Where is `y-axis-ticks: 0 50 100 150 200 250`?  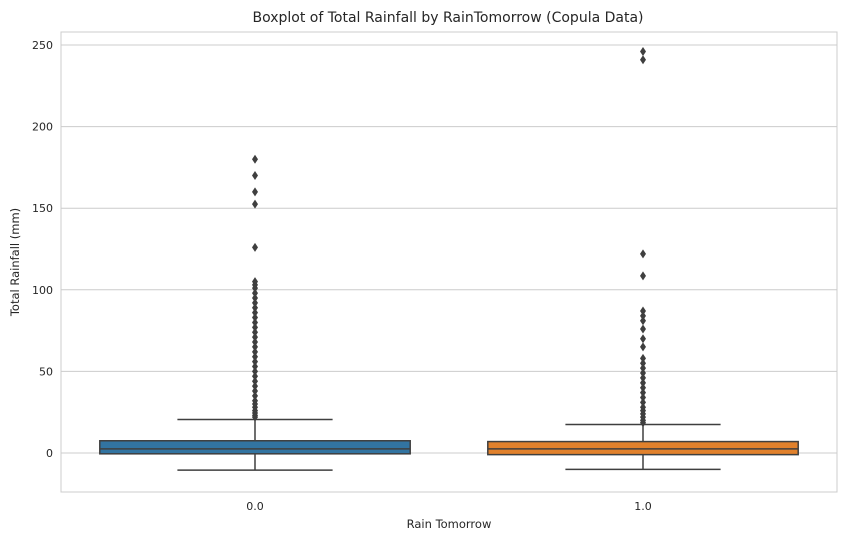
y-axis-ticks: 0 50 100 150 200 250 is located at coordinates (42, 249).